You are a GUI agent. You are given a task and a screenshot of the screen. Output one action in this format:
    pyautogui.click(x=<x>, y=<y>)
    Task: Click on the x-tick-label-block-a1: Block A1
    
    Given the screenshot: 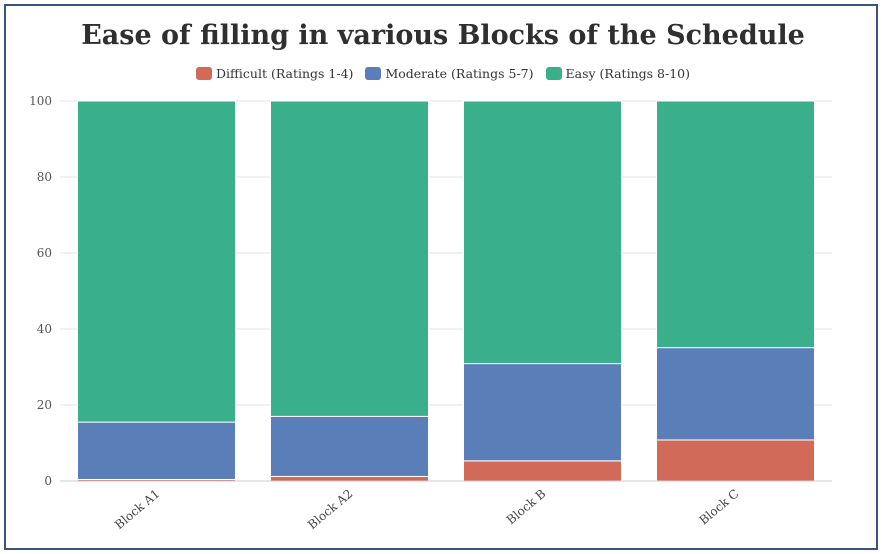 What is the action you would take?
    pyautogui.click(x=137, y=509)
    